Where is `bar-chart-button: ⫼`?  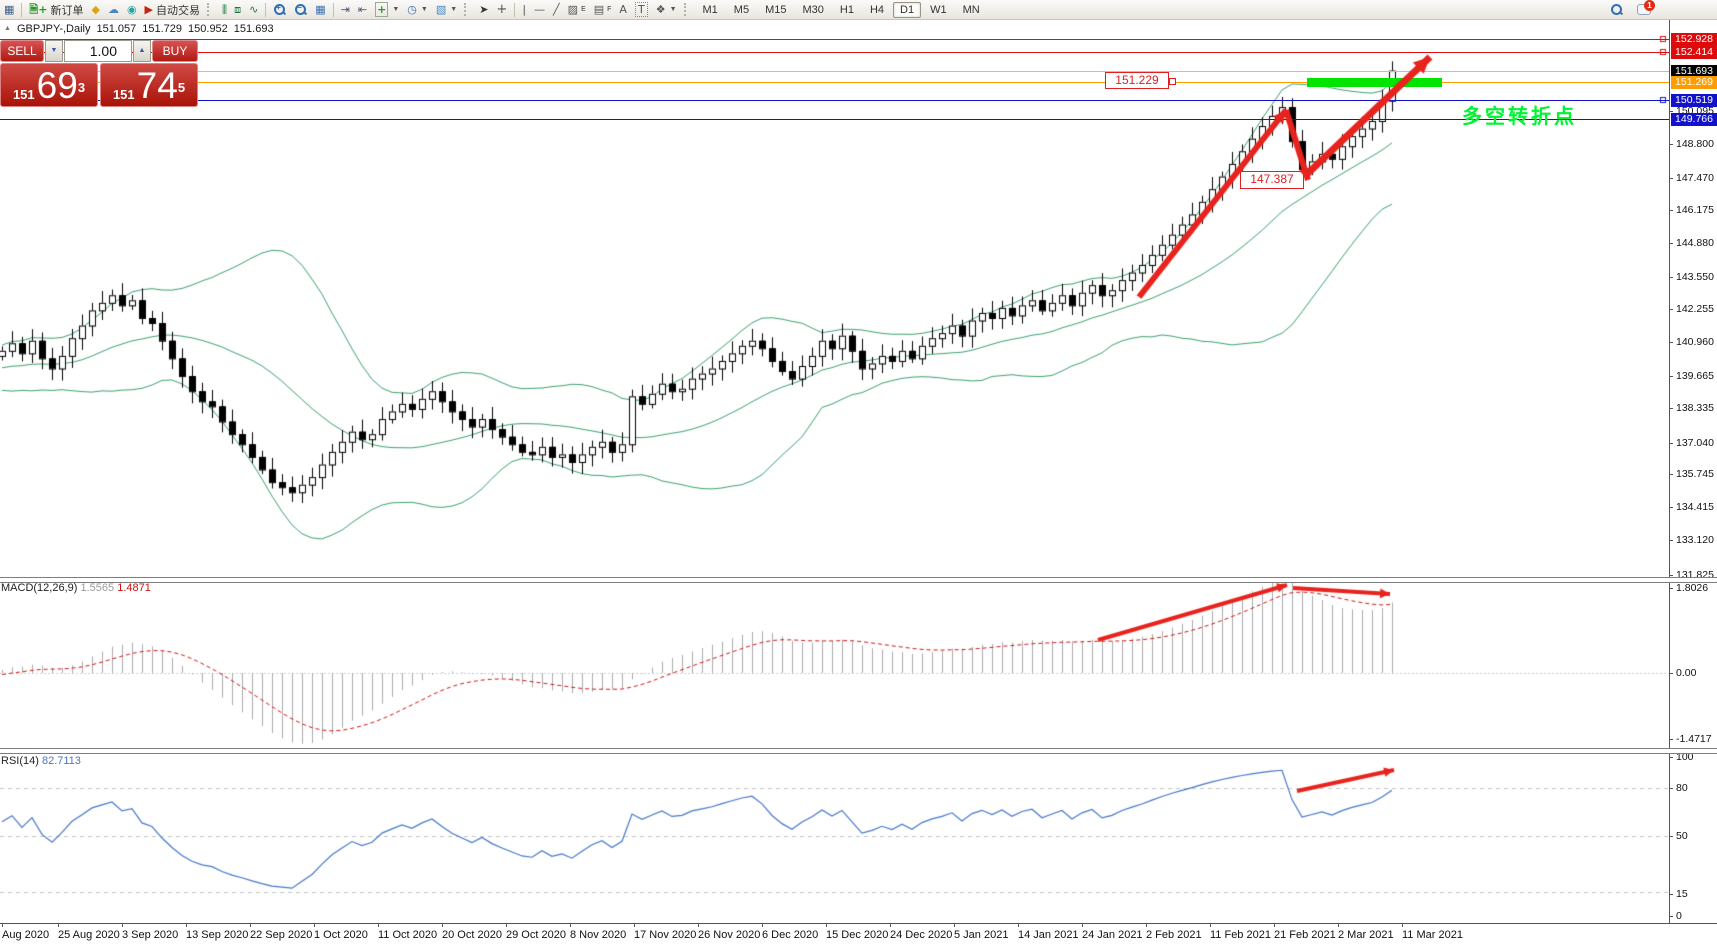
bar-chart-button: ⫼ is located at coordinates (224, 9).